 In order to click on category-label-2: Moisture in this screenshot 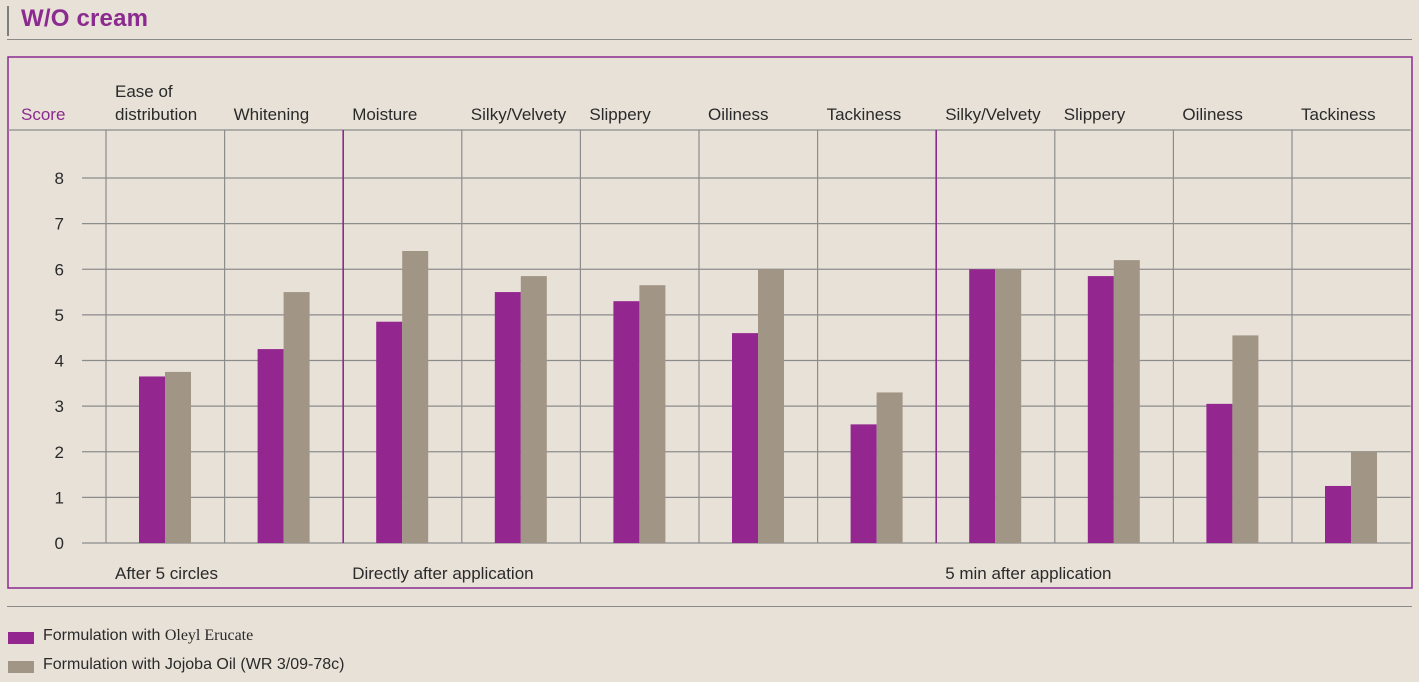, I will do `click(384, 114)`.